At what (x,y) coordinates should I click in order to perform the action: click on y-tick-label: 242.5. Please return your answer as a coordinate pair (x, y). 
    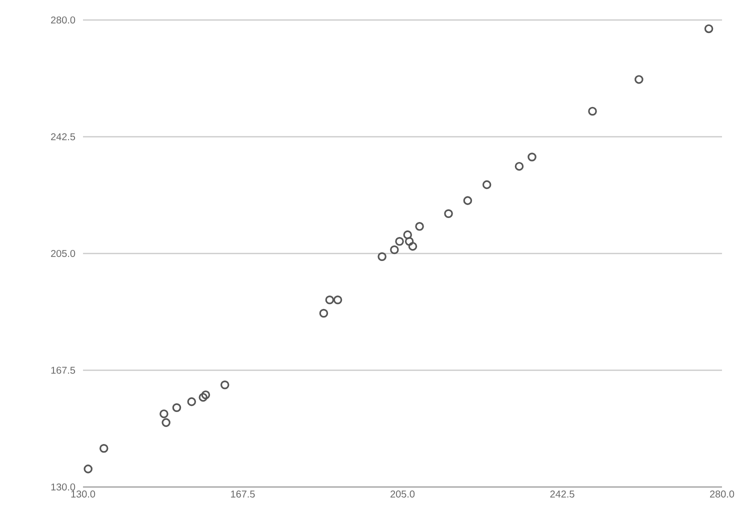
    Looking at the image, I should click on (63, 136).